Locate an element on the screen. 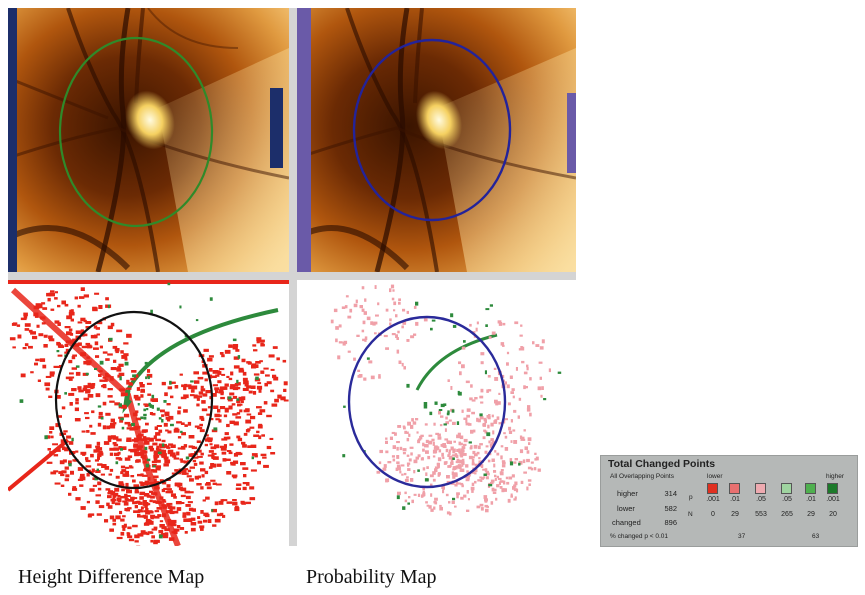 The width and height of the screenshot is (865, 595). p-label: p is located at coordinates (691, 497).